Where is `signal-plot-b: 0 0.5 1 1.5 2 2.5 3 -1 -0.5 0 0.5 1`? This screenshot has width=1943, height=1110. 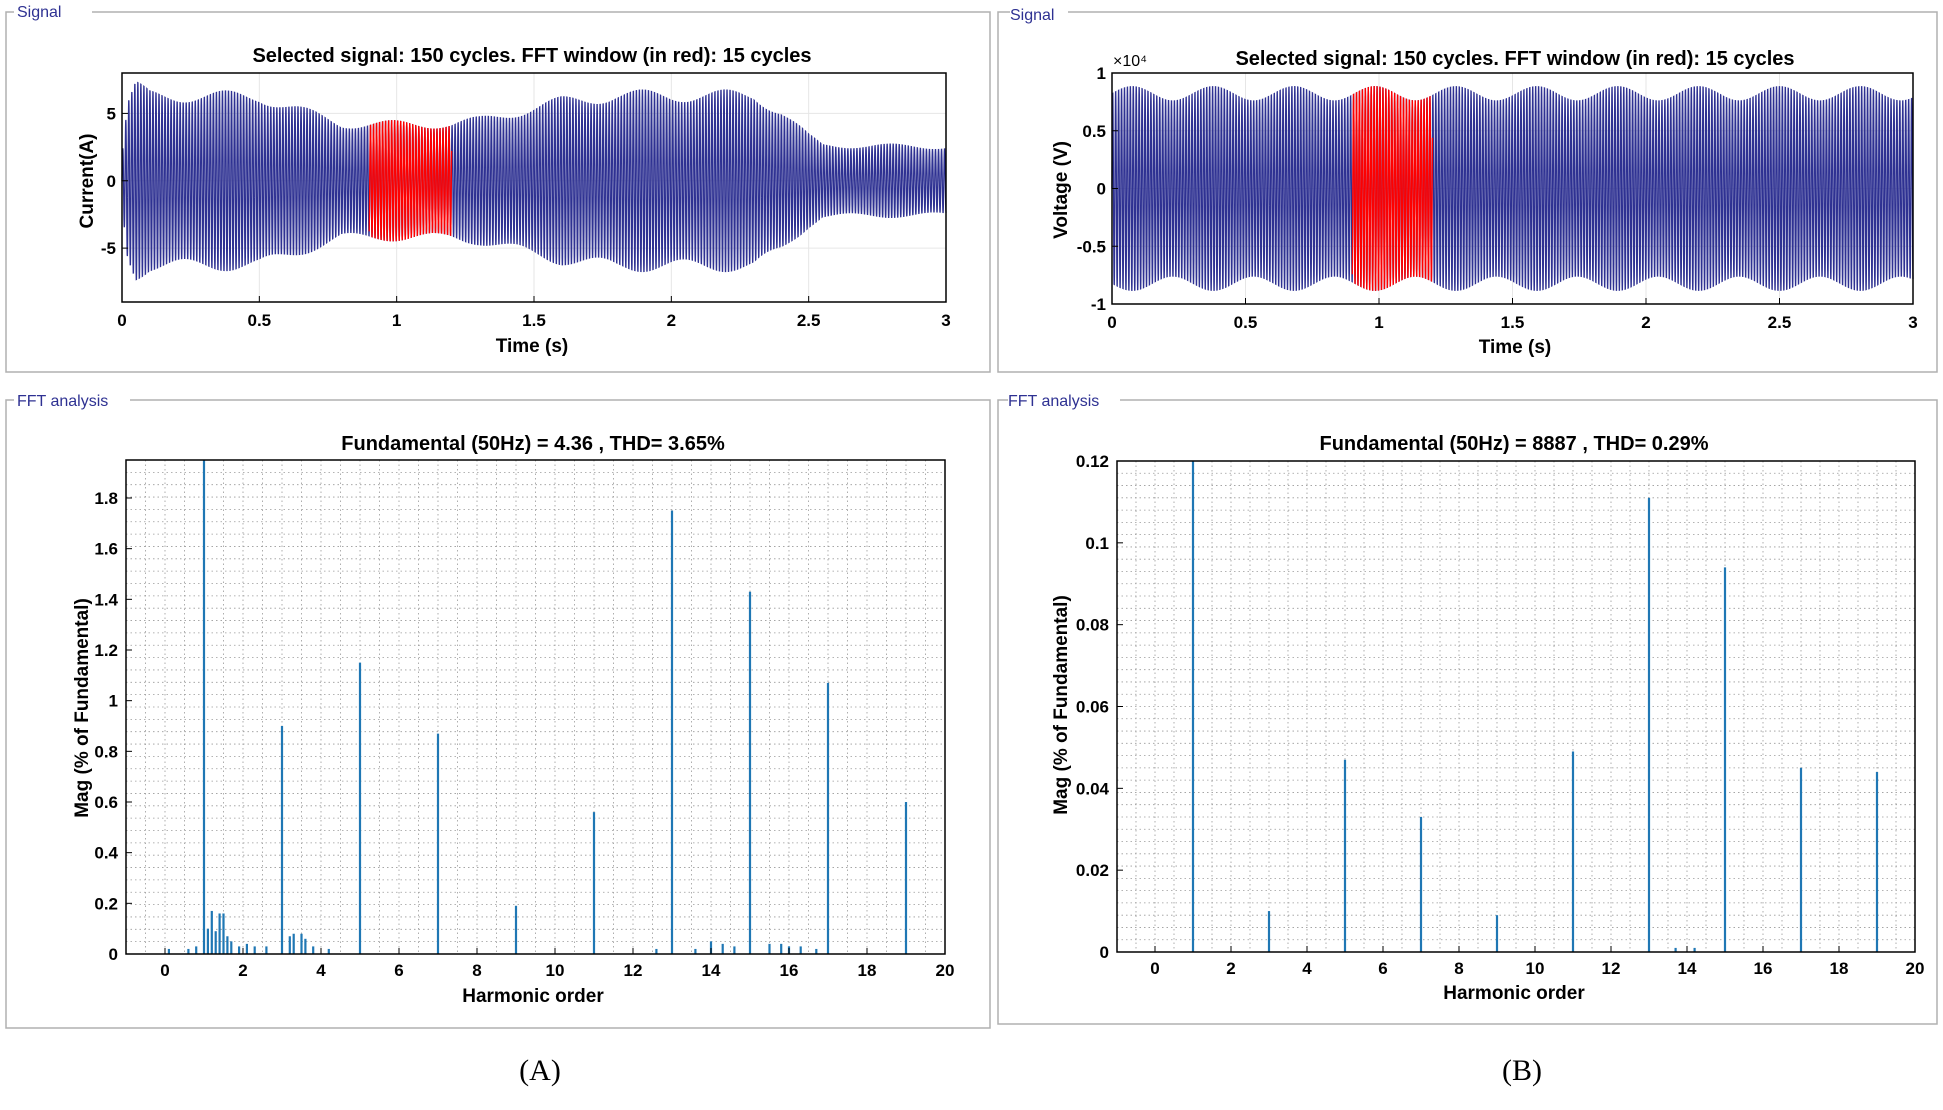
signal-plot-b: 0 0.5 1 1.5 2 2.5 3 -1 -0.5 0 0.5 1 is located at coordinates (1497, 198).